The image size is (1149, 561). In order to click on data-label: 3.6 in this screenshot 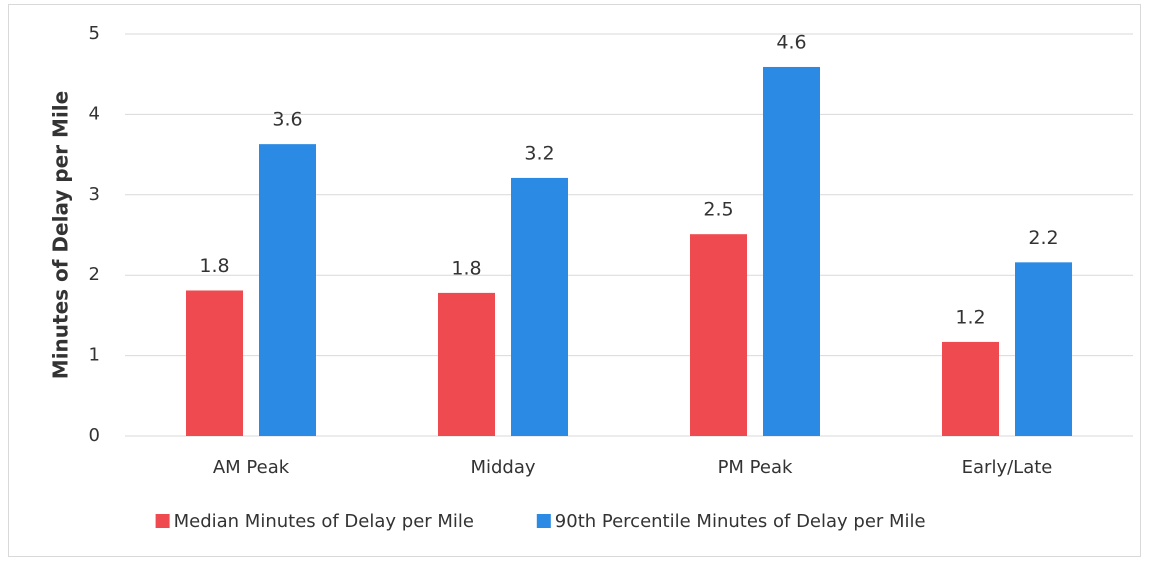, I will do `click(287, 120)`.